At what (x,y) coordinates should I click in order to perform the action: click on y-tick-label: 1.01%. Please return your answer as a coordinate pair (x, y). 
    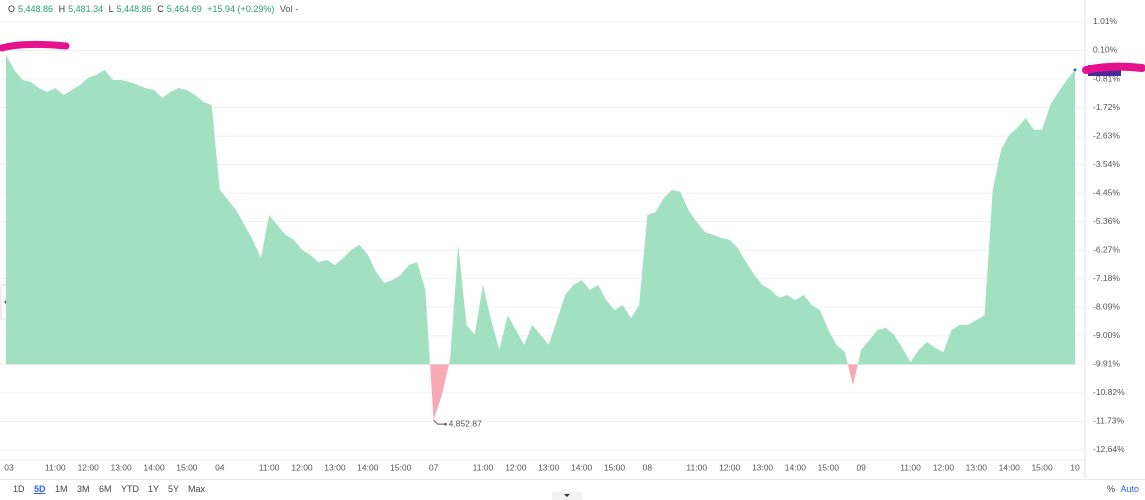
    Looking at the image, I should click on (1105, 21).